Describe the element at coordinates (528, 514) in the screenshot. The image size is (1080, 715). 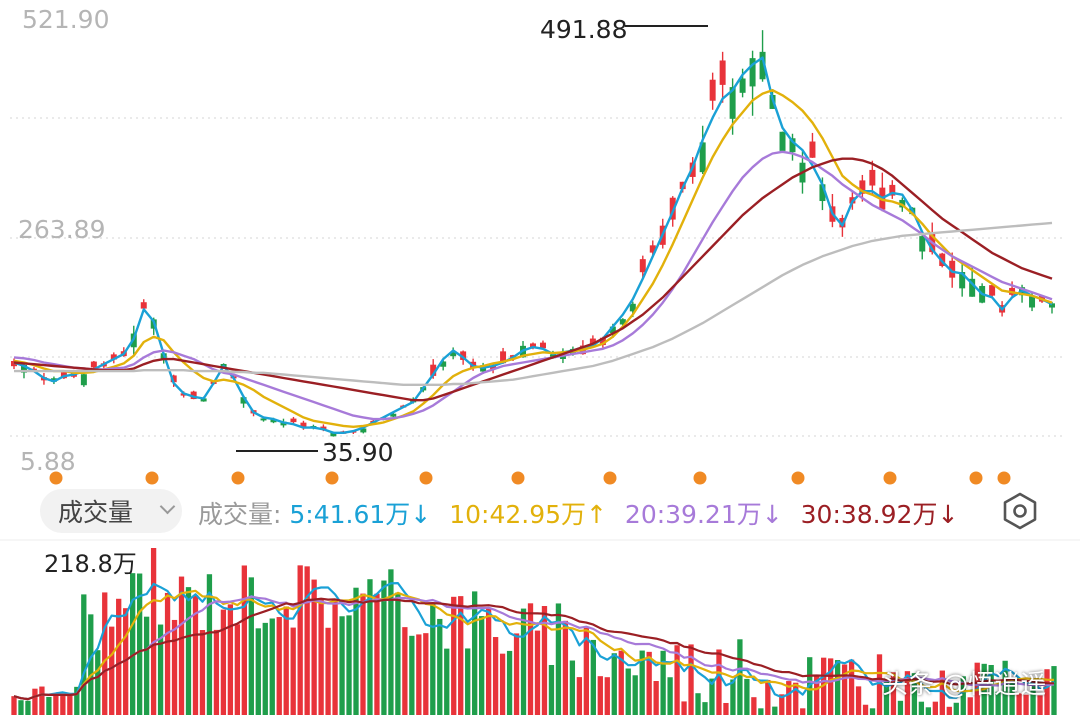
I see `volume-legend-ma10: 10:42.95万↑` at that location.